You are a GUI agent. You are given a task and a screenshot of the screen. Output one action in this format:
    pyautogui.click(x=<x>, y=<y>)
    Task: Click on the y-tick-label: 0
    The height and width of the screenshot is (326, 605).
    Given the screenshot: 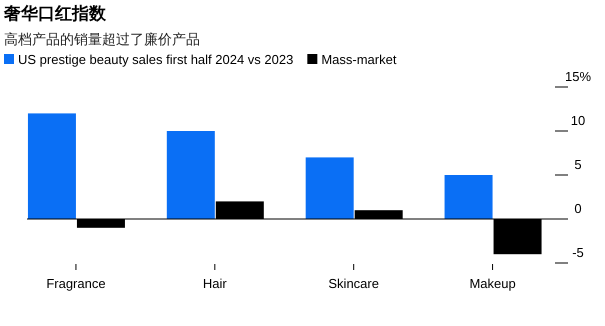 What is the action you would take?
    pyautogui.click(x=578, y=208)
    